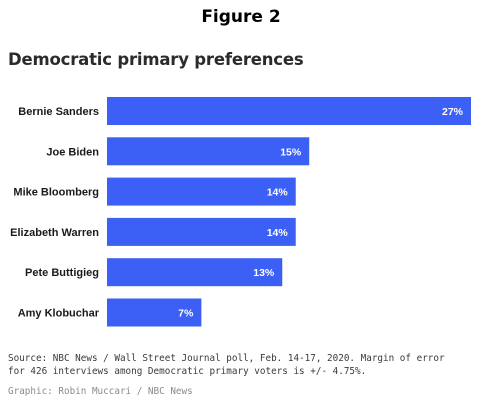  What do you see at coordinates (278, 233) in the screenshot?
I see `value-label-elizabeth-warren: 14%` at bounding box center [278, 233].